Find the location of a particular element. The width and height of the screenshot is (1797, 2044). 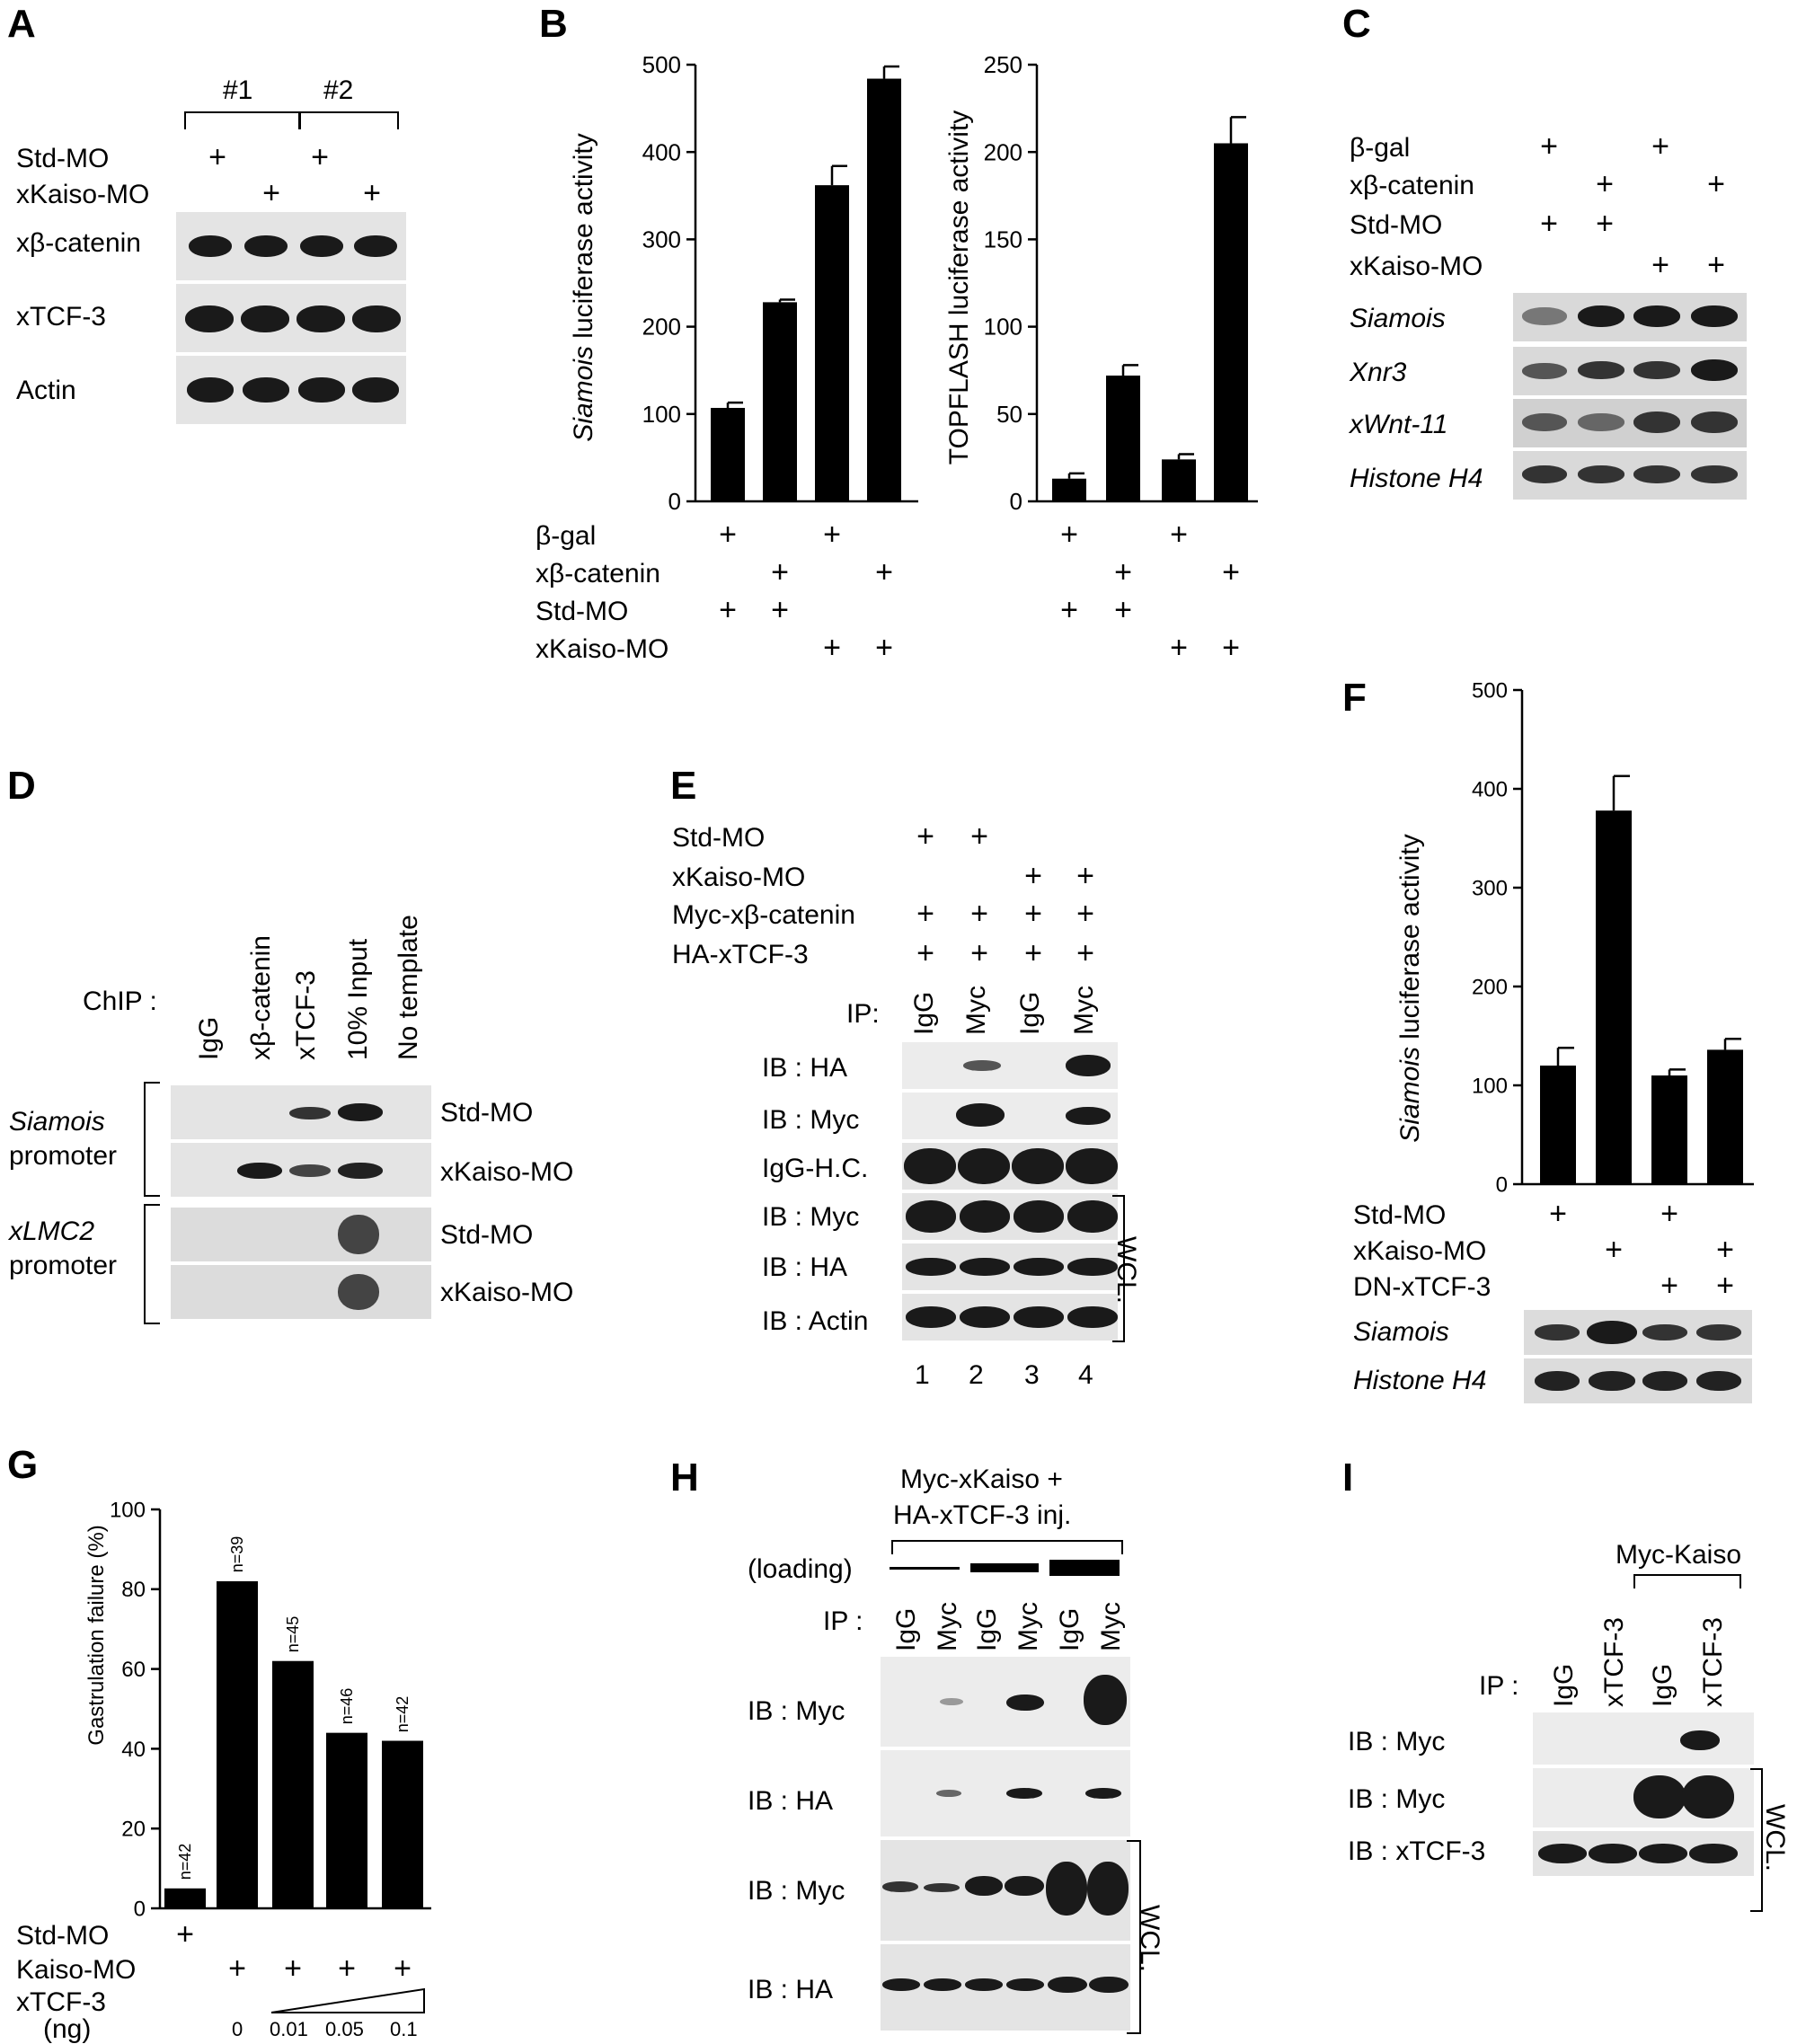

y-tick-label: 200 is located at coordinates (1003, 151).